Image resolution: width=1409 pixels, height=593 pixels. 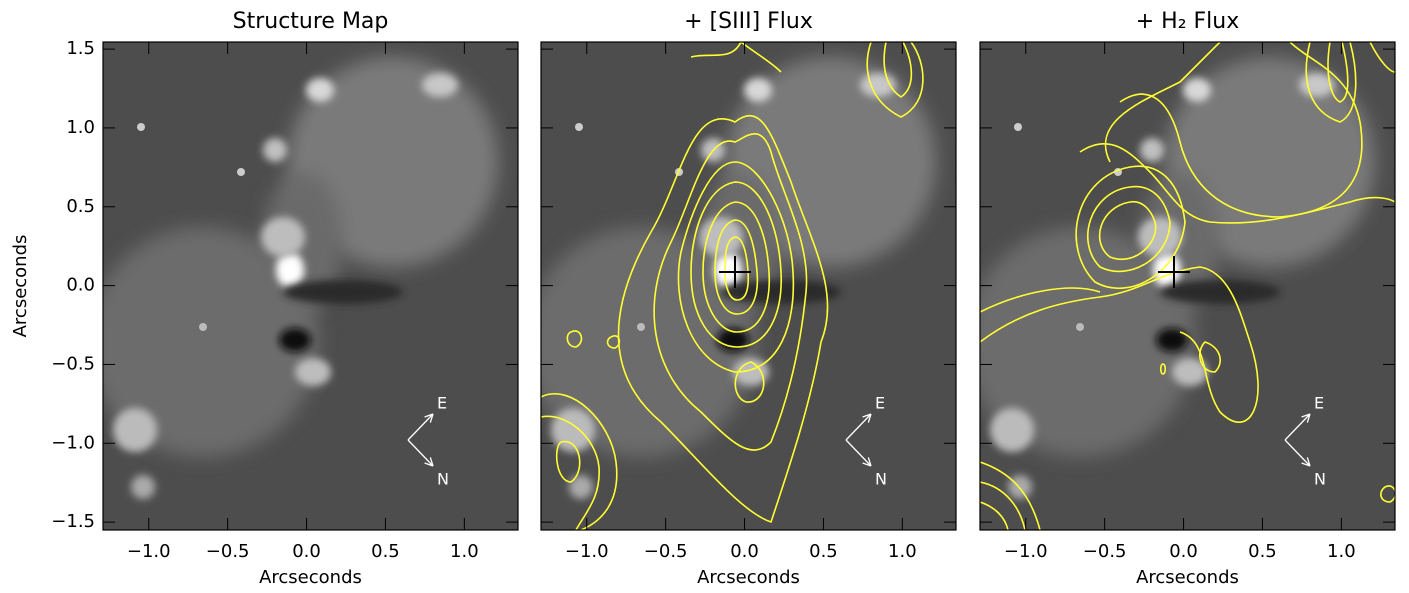 I want to click on y-tick-label: 1.0, so click(x=80, y=127).